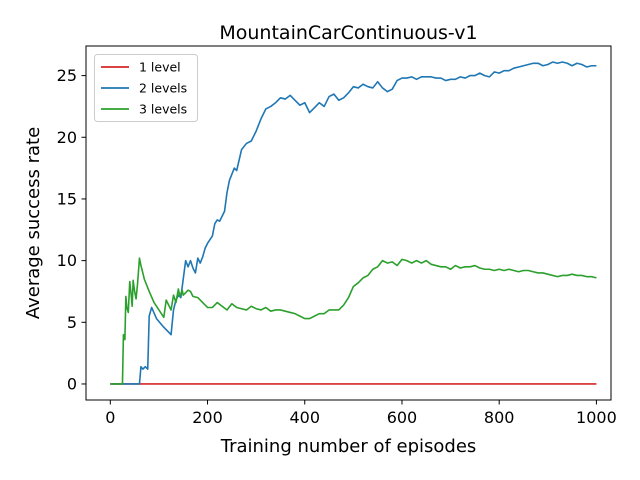 This screenshot has width=640, height=480. Describe the element at coordinates (348, 446) in the screenshot. I see `x-axis-title: Training number of episodes` at that location.